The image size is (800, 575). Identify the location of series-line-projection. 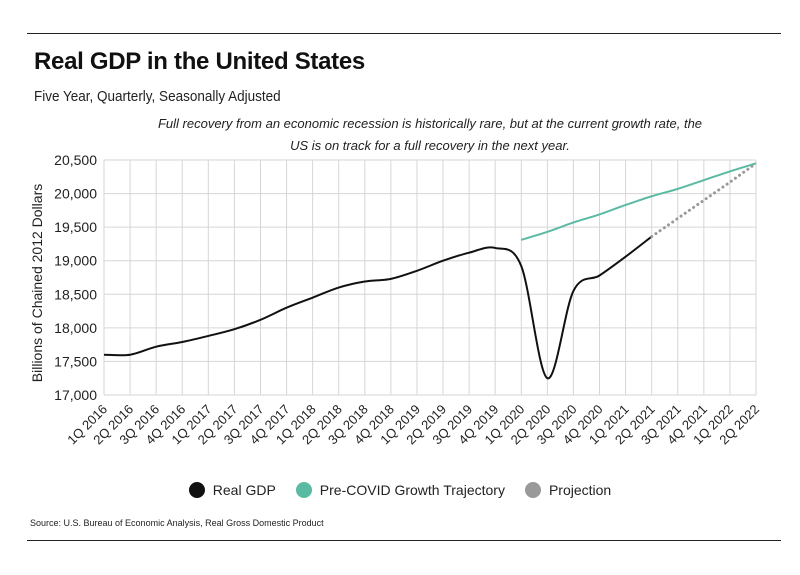
(704, 200).